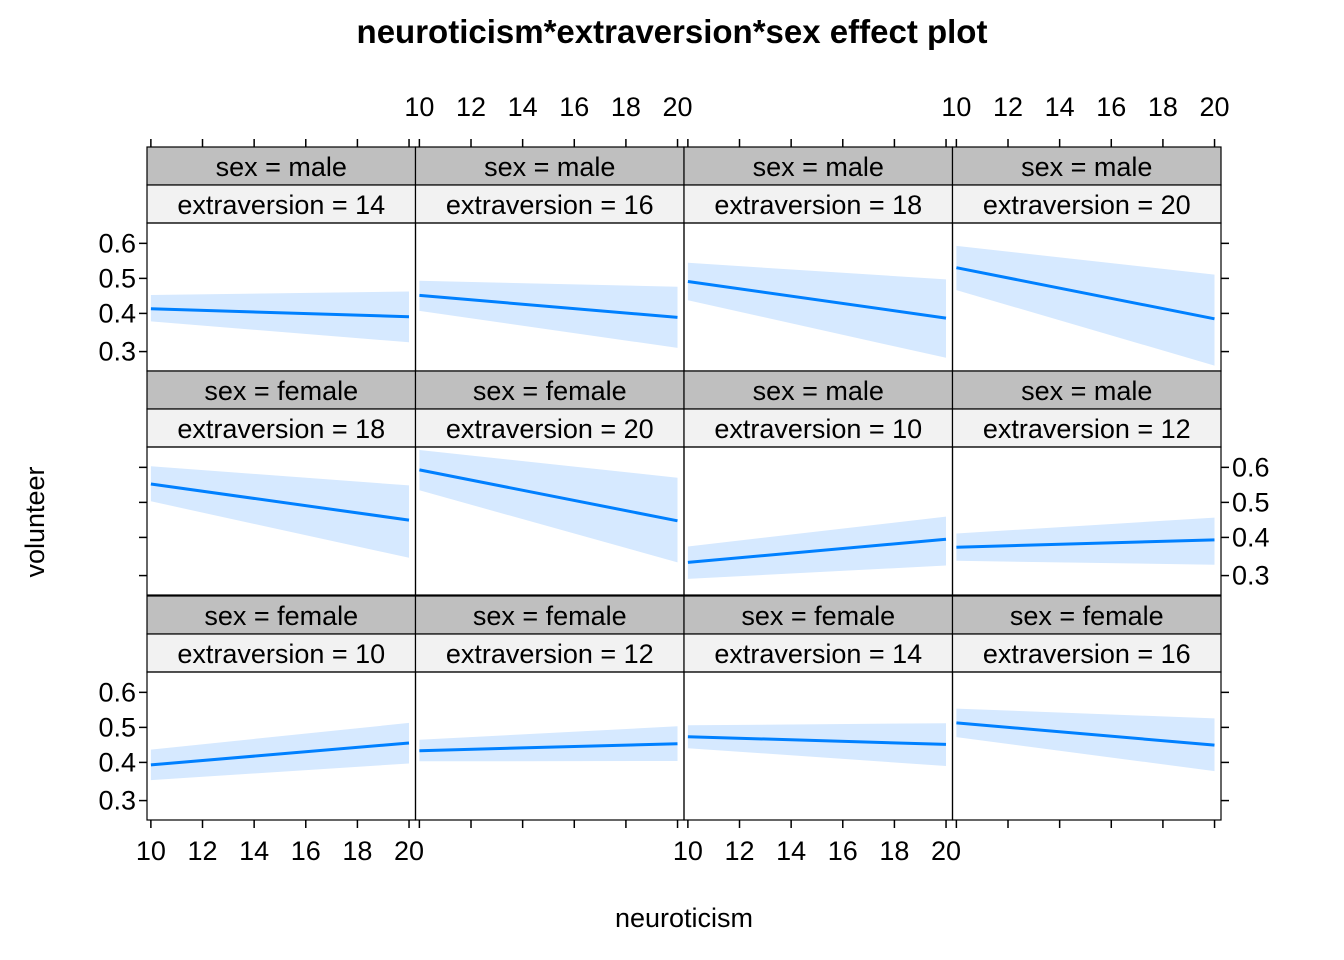 This screenshot has width=1344, height=960. I want to click on panel: sex = female extraversion = 10, so click(281, 708).